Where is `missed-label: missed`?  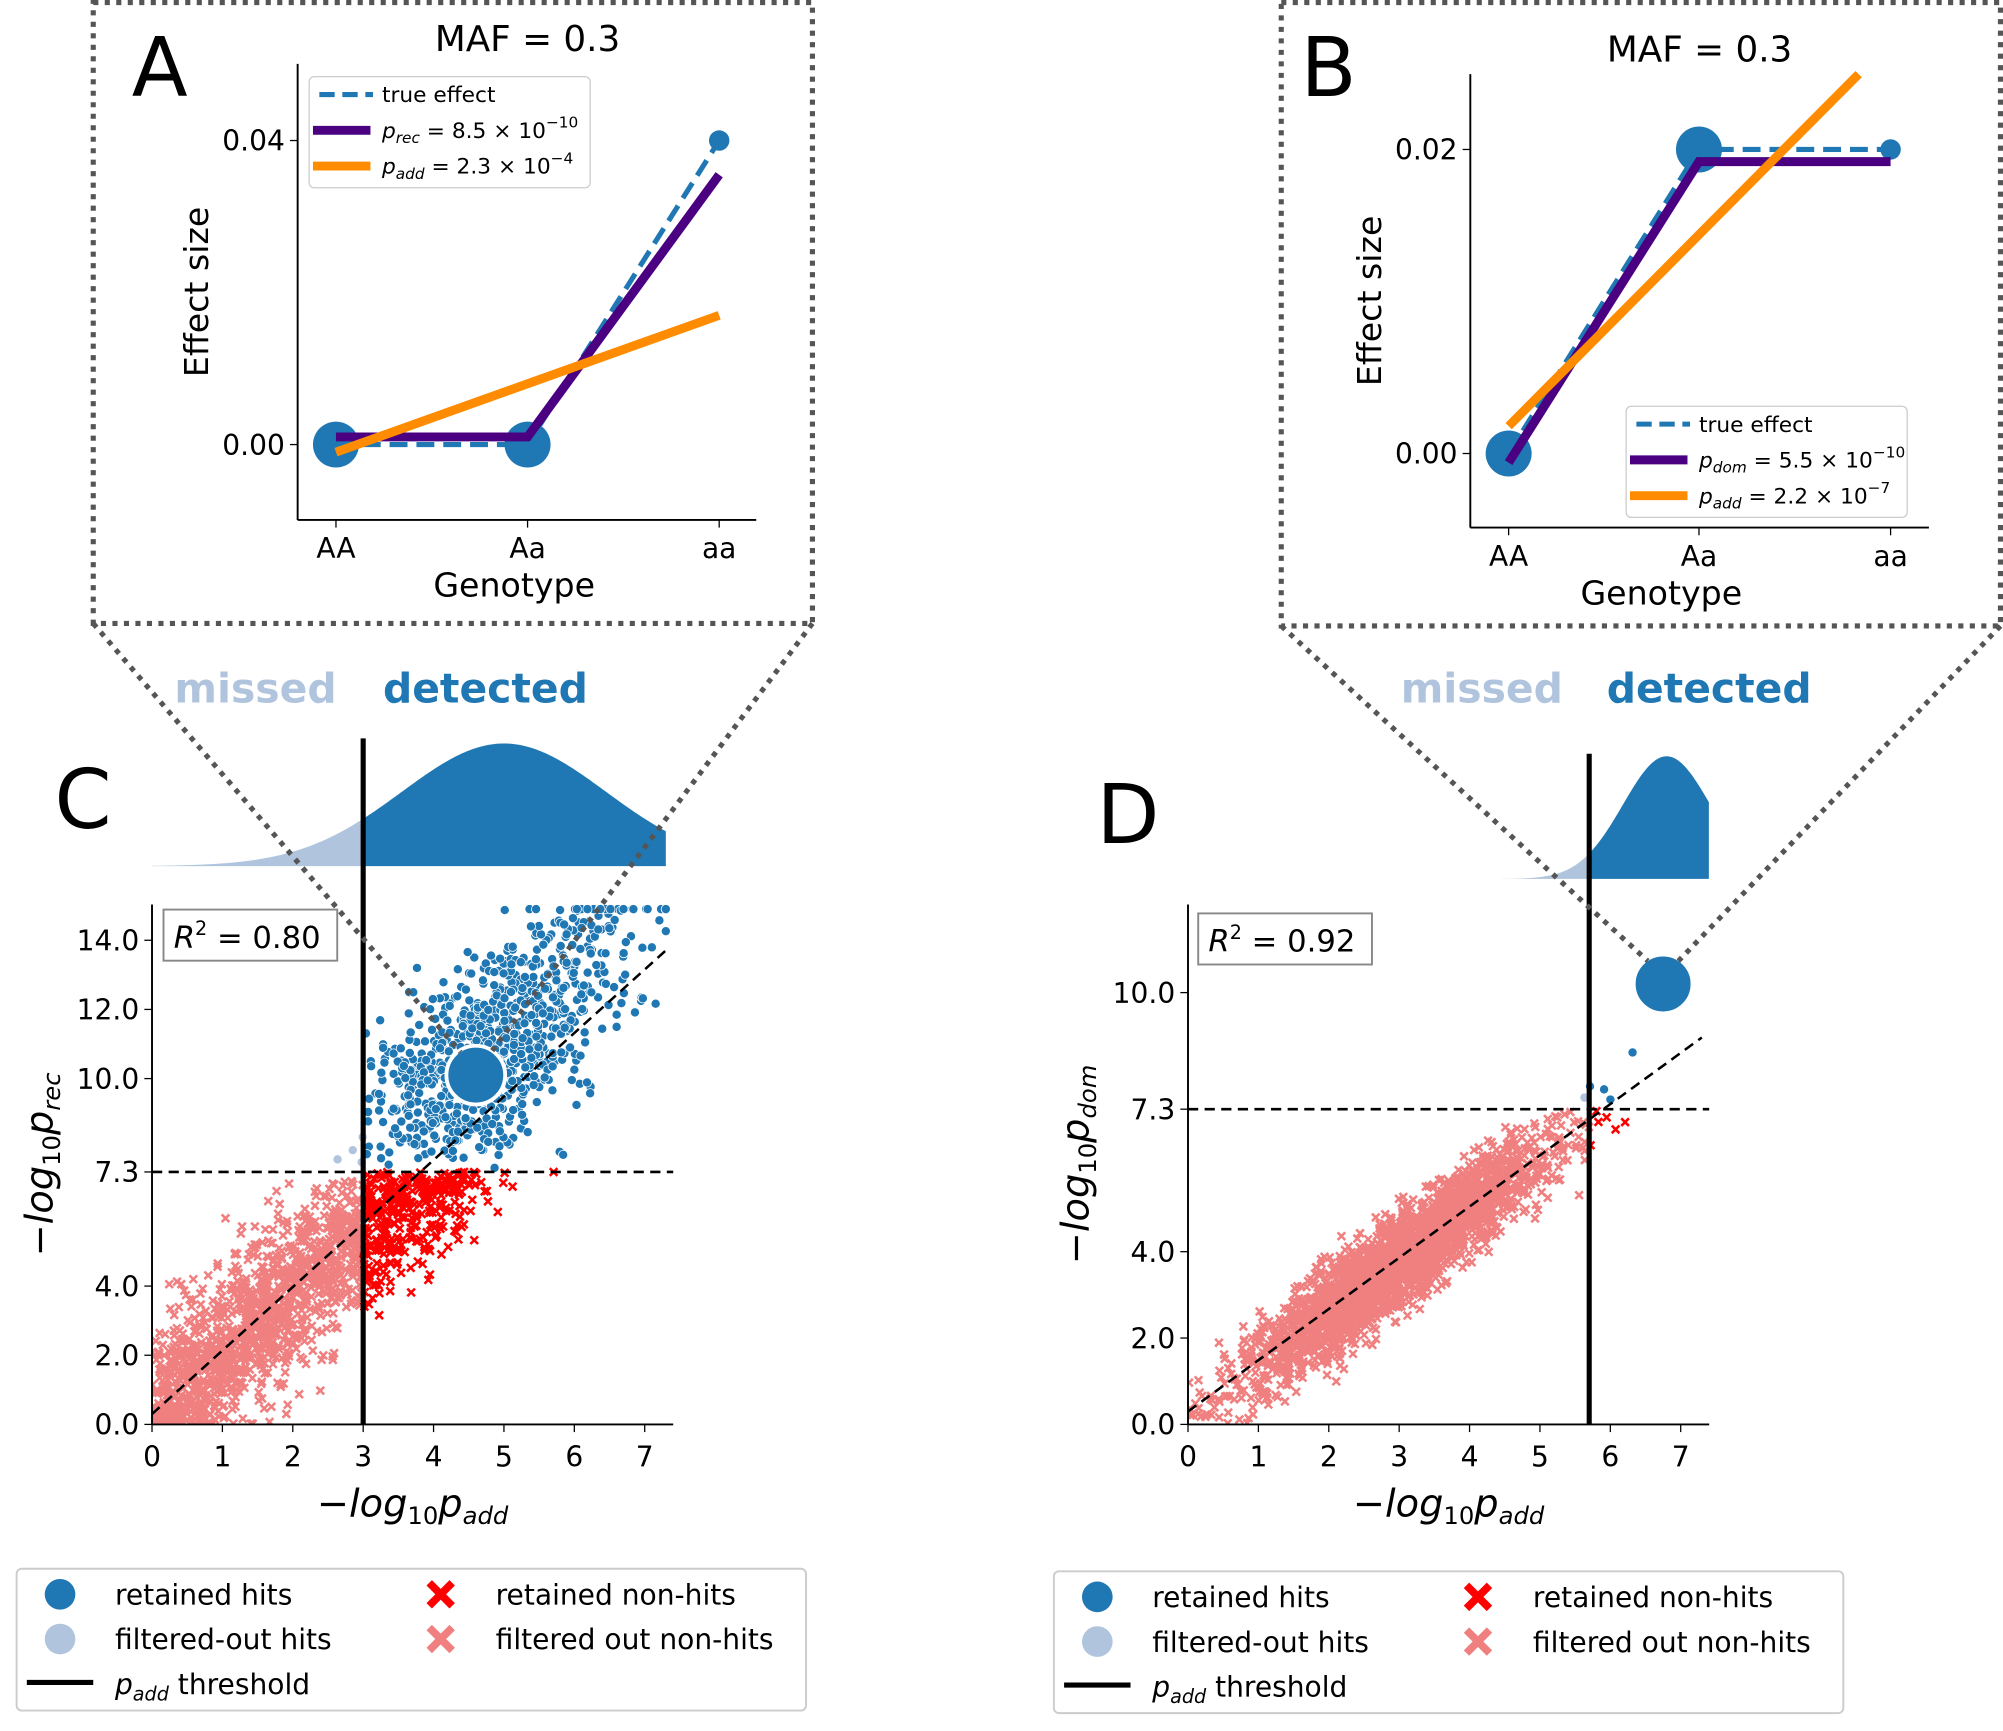
missed-label: missed is located at coordinates (255, 689).